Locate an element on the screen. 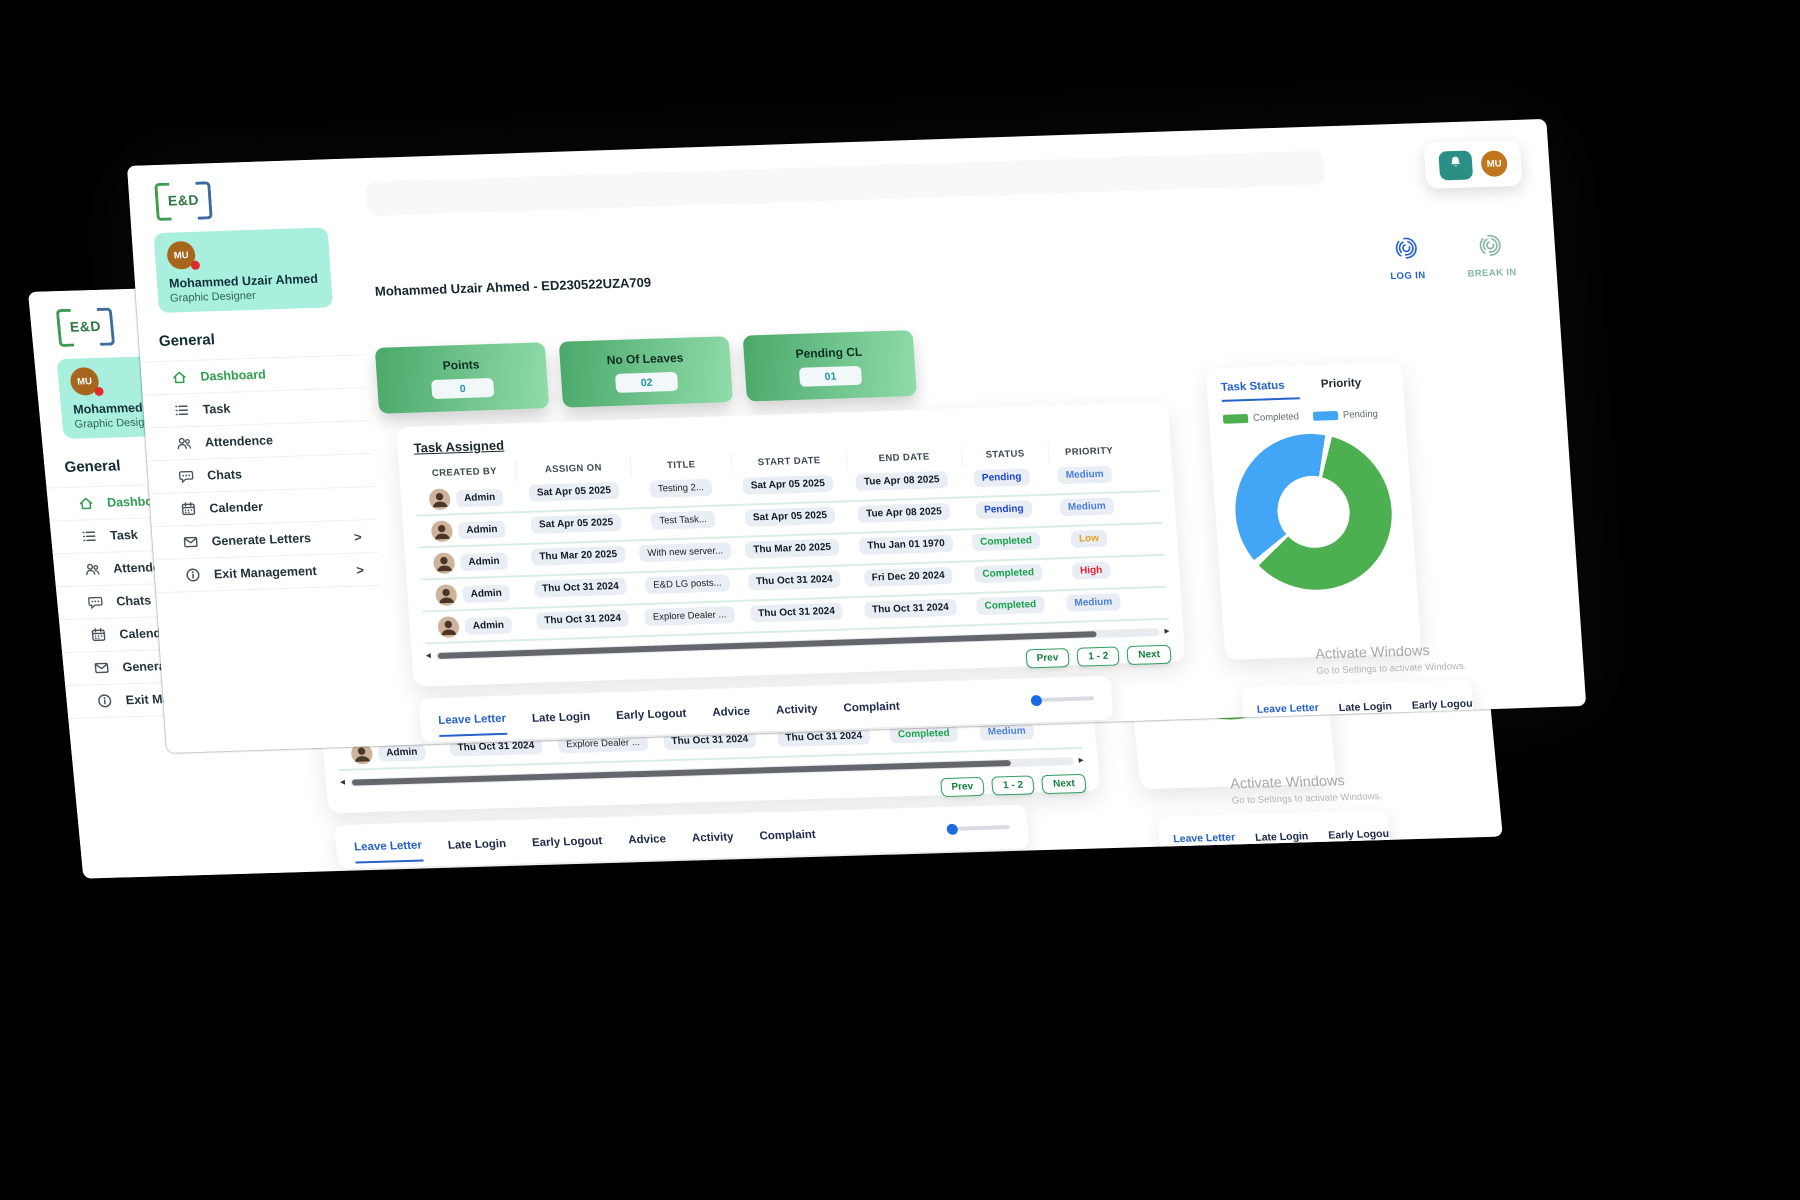  bell-icon is located at coordinates (1456, 165).